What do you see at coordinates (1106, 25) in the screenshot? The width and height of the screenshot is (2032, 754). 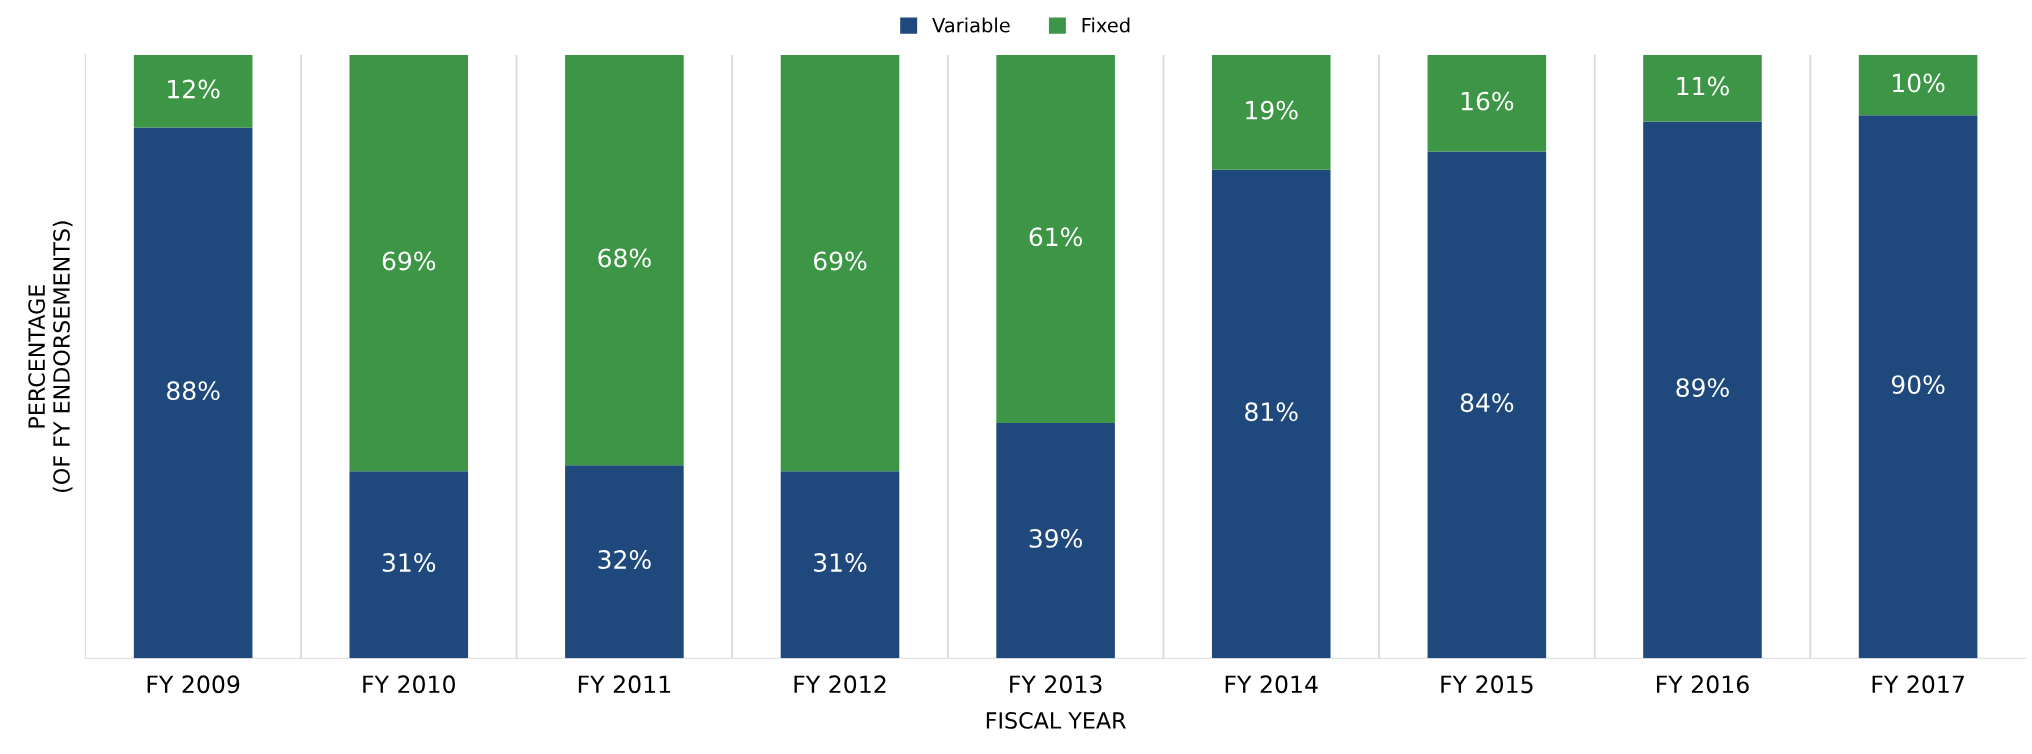 I see `legend-label: Fixed` at bounding box center [1106, 25].